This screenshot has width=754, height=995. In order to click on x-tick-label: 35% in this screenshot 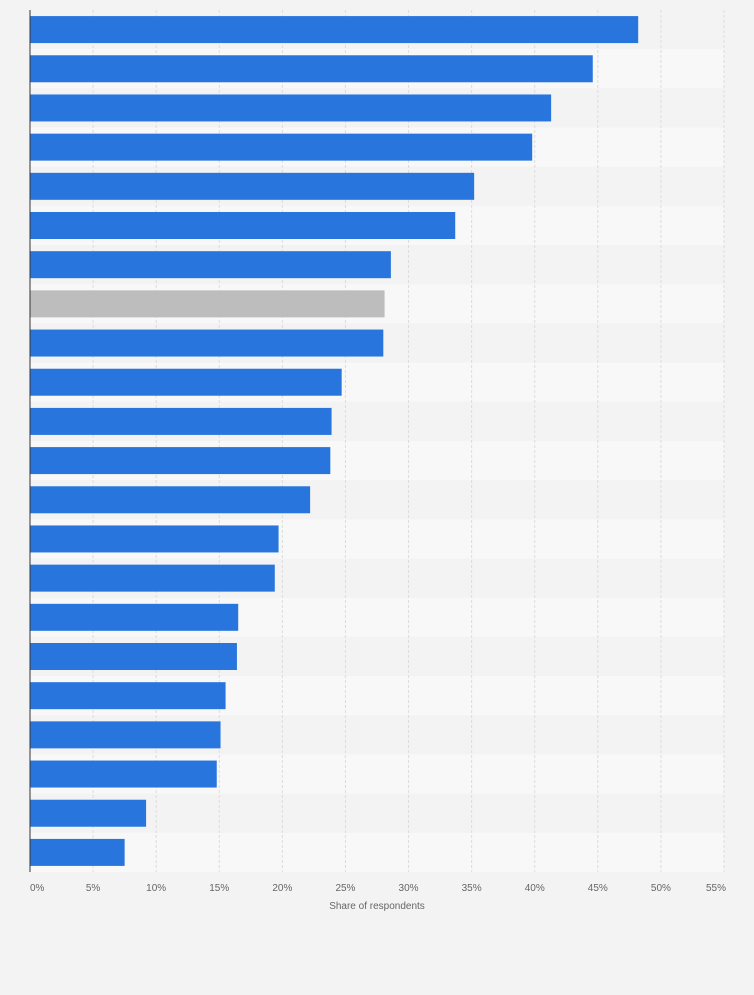, I will do `click(472, 888)`.